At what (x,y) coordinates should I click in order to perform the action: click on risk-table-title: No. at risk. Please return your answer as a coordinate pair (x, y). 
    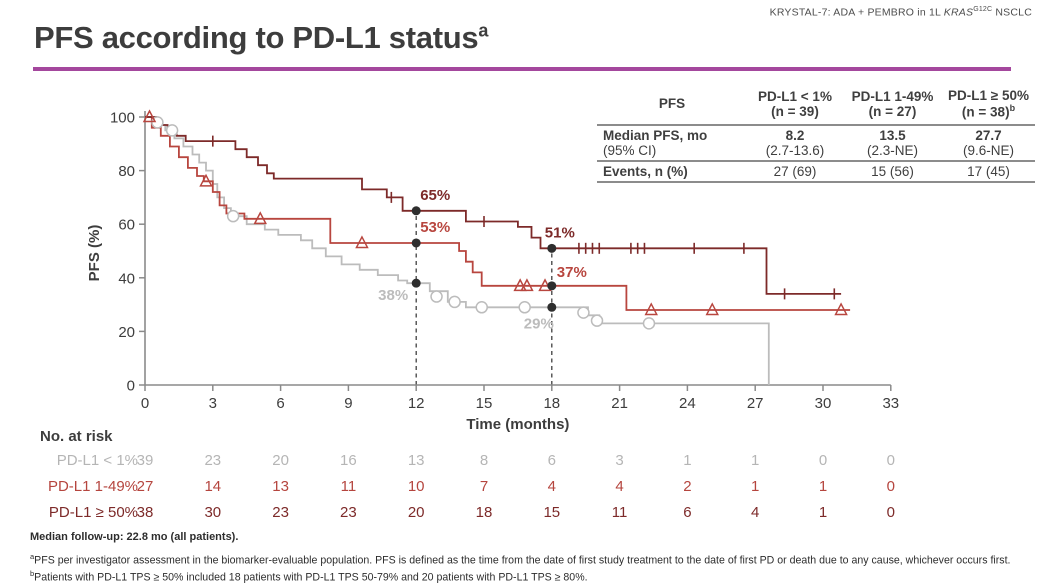
    Looking at the image, I should click on (76, 436).